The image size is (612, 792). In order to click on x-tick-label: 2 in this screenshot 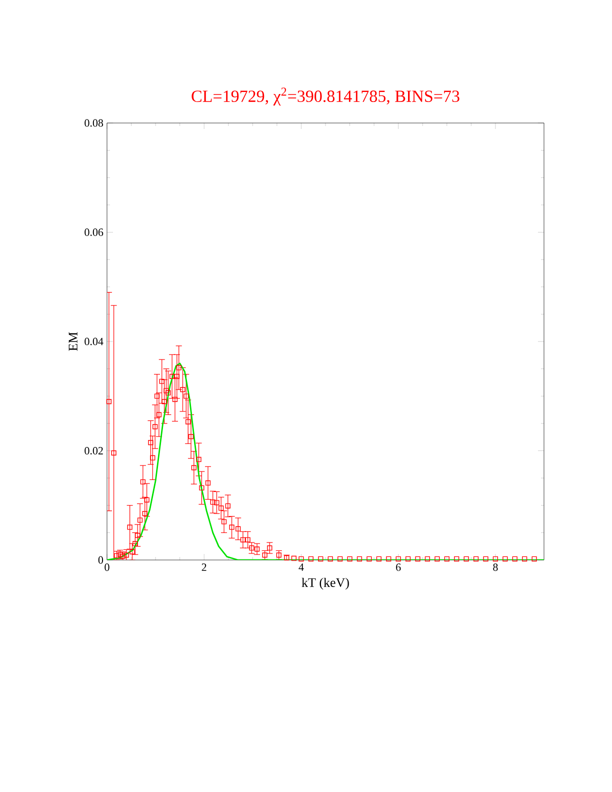, I will do `click(204, 567)`.